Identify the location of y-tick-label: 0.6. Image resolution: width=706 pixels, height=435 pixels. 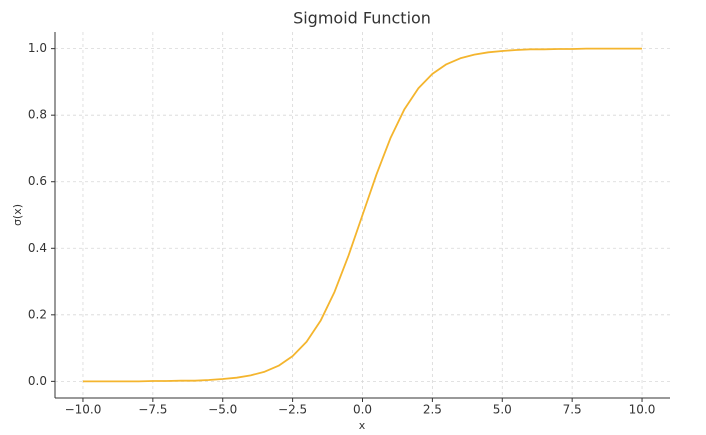
(37, 181).